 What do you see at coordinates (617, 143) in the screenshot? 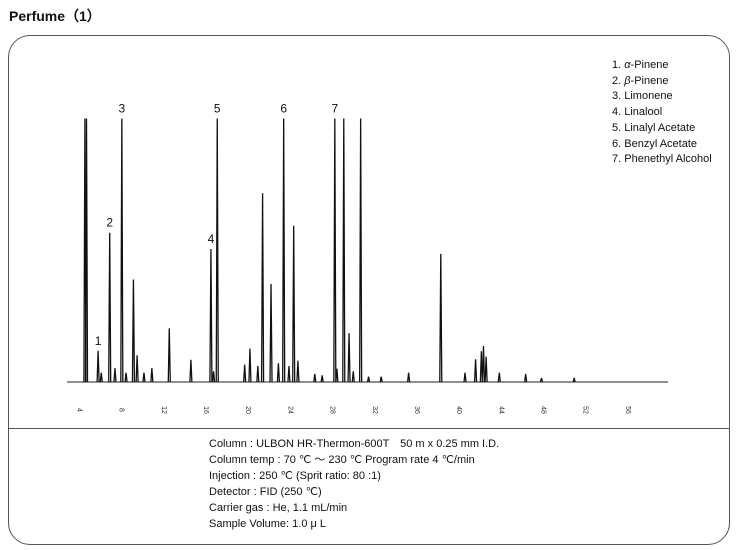
I see `legend-number: 6.` at bounding box center [617, 143].